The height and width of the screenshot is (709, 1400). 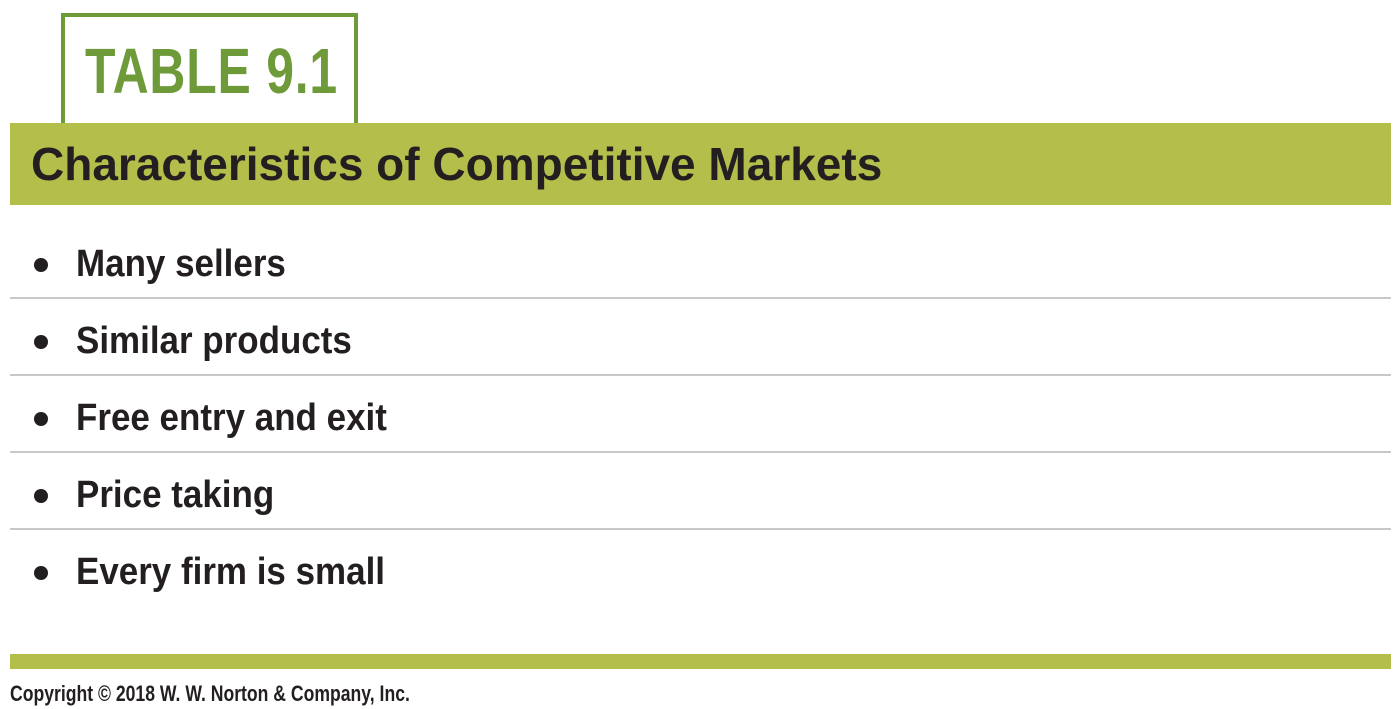 I want to click on list-item: Many sellers, so click(x=700, y=260).